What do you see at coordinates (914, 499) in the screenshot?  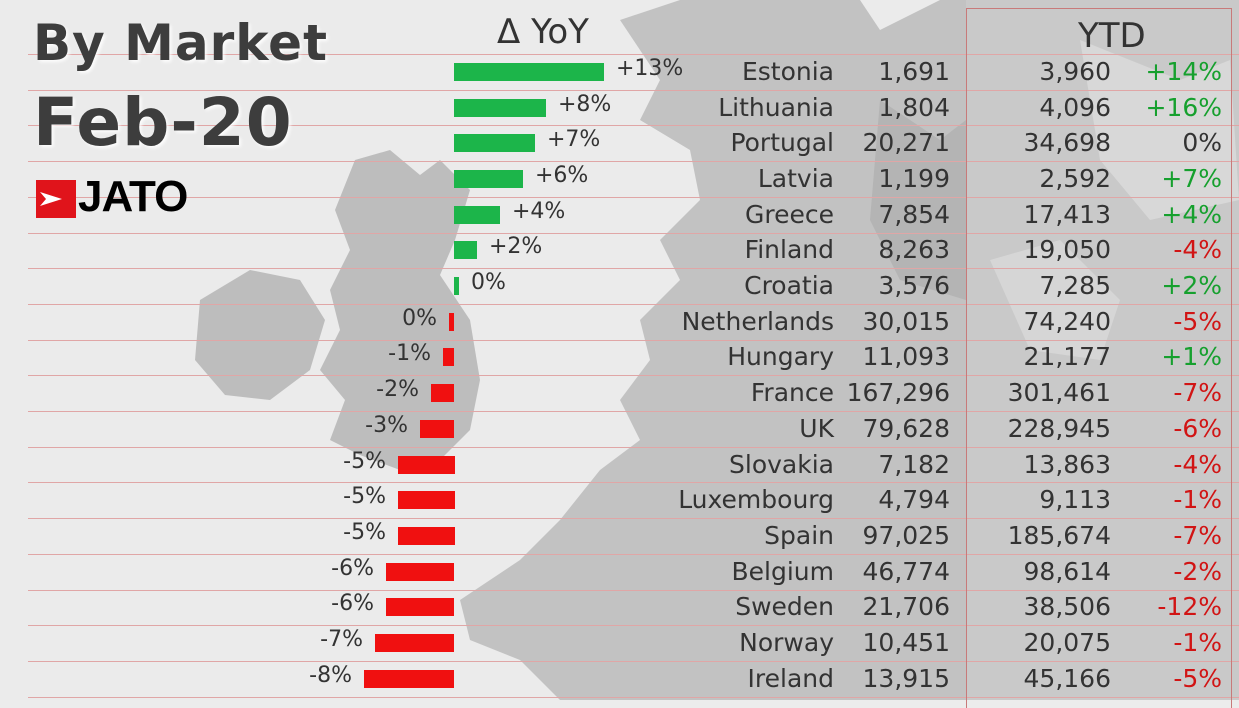 I see `feb-volume: 4,794` at bounding box center [914, 499].